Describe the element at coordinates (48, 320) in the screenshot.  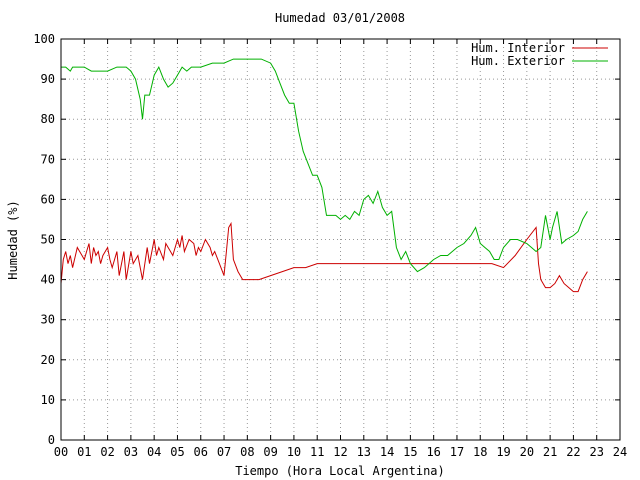
I see `y-tick-label: 30` at that location.